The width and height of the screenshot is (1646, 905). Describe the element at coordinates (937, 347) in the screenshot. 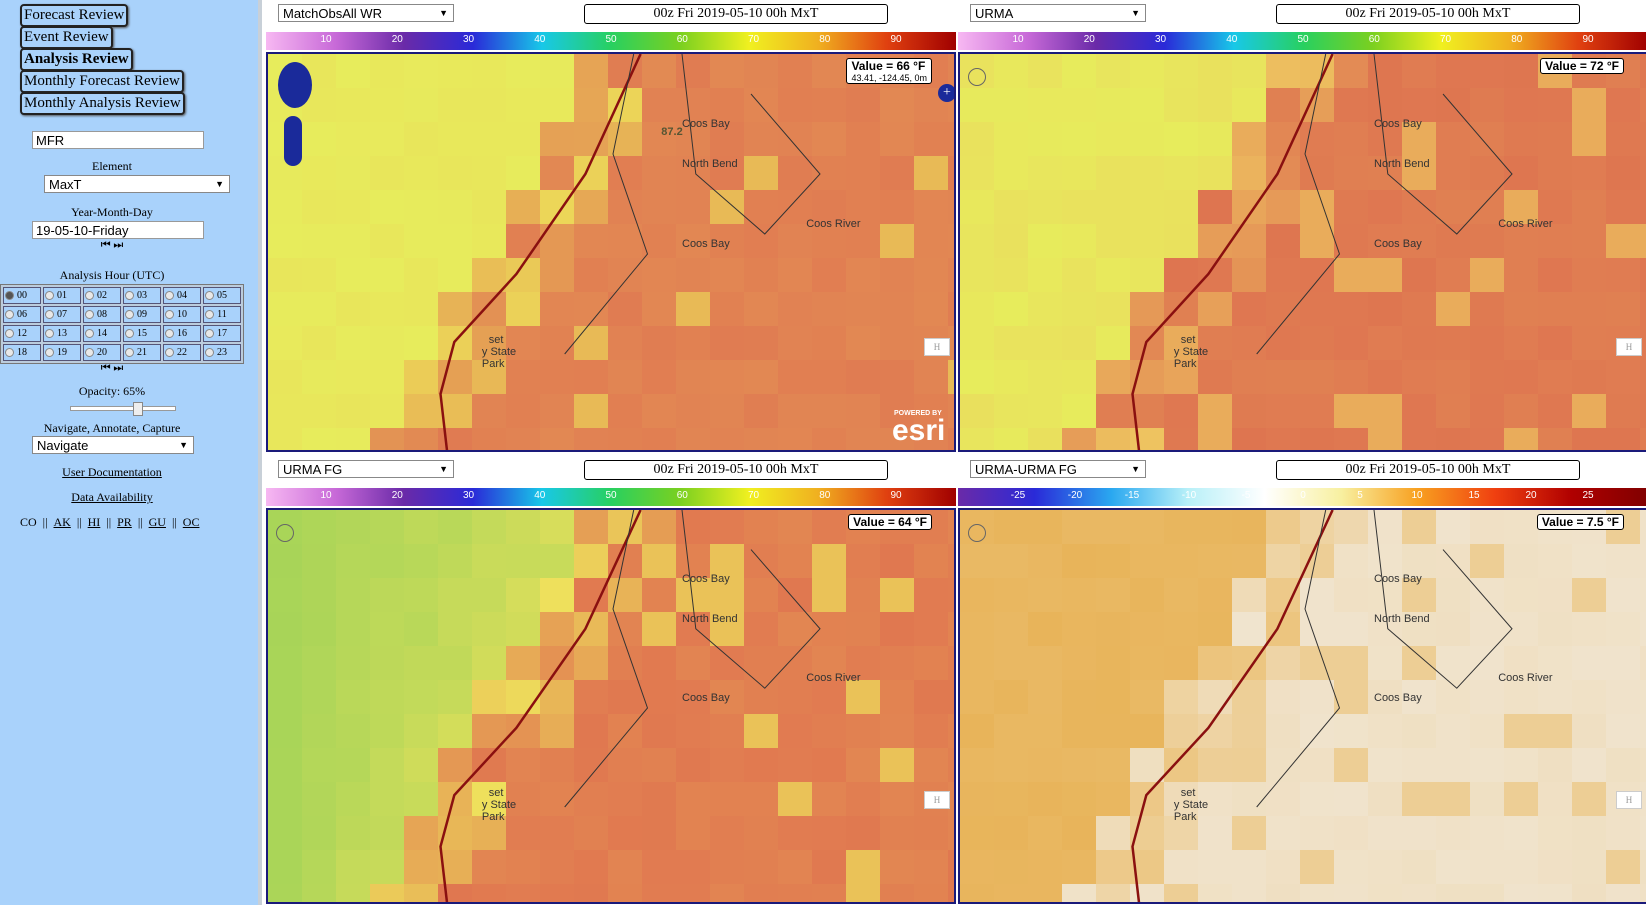

I see `marker-h: H` at that location.